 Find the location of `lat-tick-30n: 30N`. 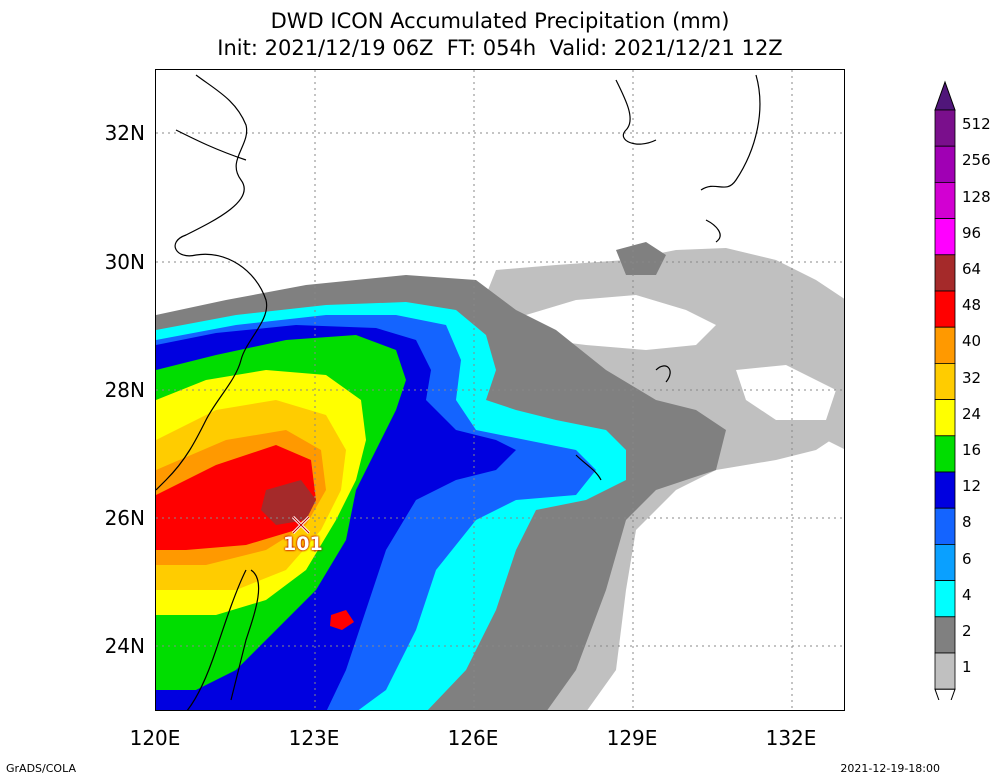

lat-tick-30n: 30N is located at coordinates (124, 262).